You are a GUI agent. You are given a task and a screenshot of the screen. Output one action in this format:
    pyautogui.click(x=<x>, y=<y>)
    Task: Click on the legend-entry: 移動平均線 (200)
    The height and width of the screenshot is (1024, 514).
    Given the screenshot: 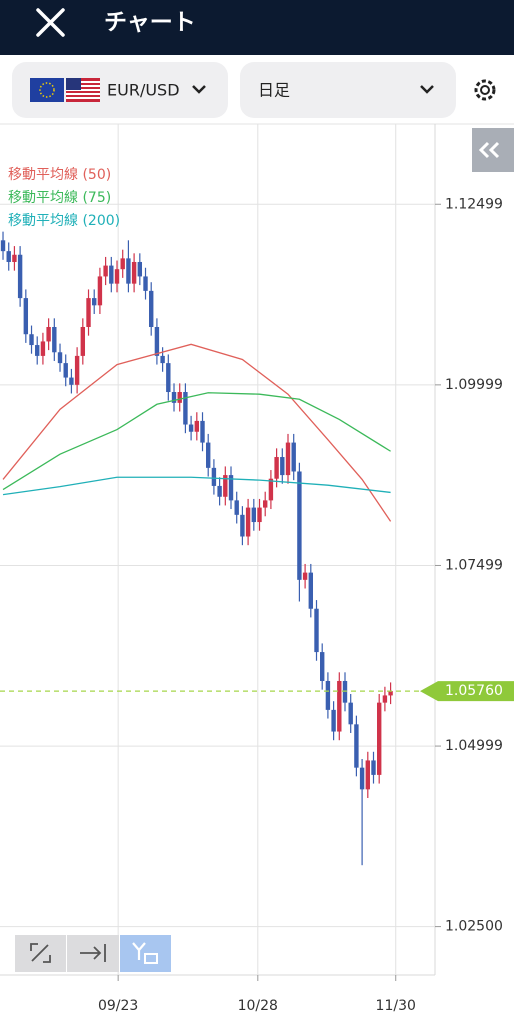 What is the action you would take?
    pyautogui.click(x=64, y=221)
    